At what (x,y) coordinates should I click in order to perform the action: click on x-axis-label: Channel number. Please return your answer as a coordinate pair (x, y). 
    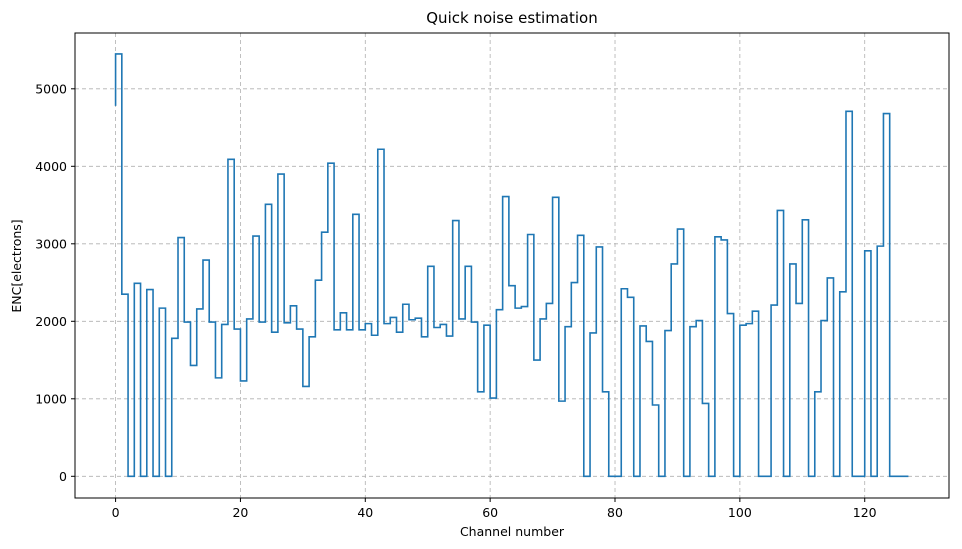
    Looking at the image, I should click on (512, 531).